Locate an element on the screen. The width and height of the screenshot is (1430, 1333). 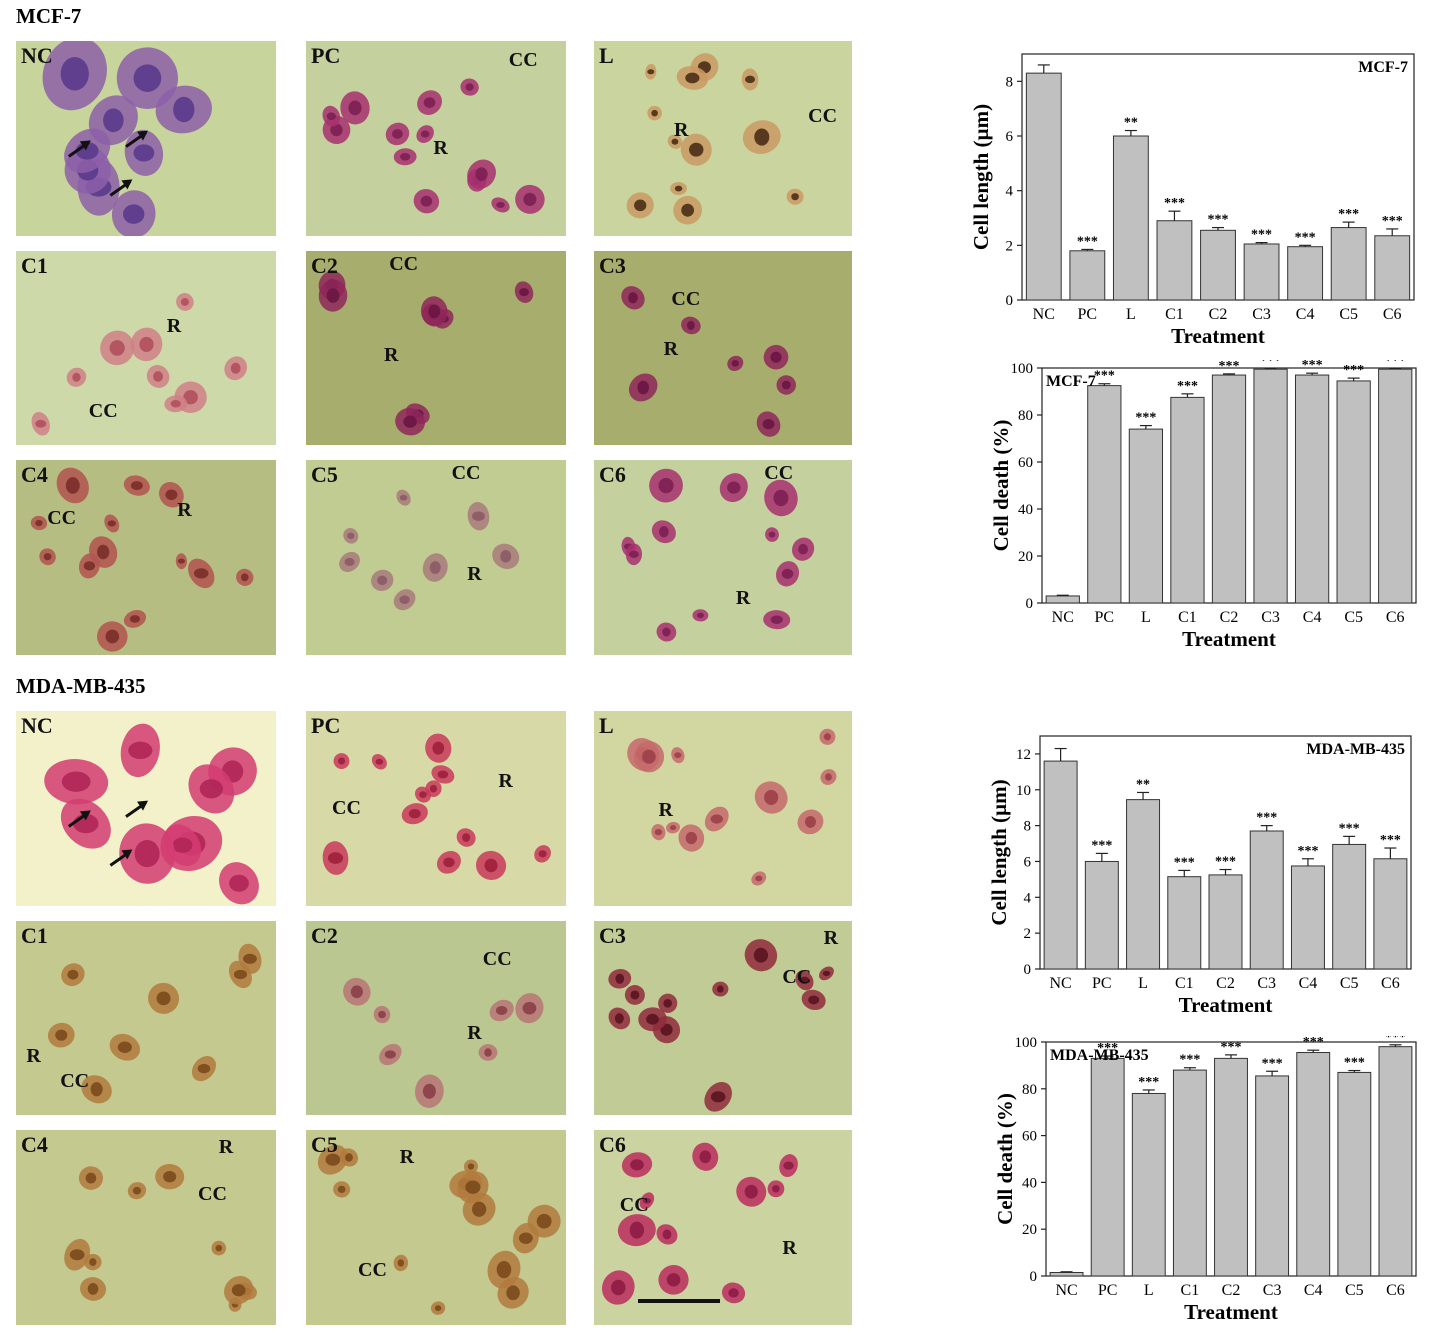
micrograph-mcf7-c3: C3 CC R is located at coordinates (723, 348).